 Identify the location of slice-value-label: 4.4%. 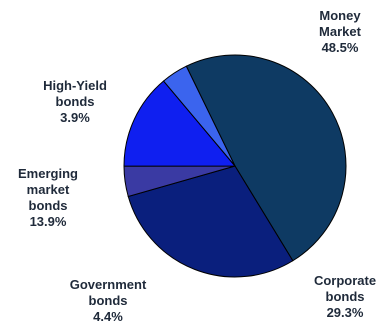
(108, 316).